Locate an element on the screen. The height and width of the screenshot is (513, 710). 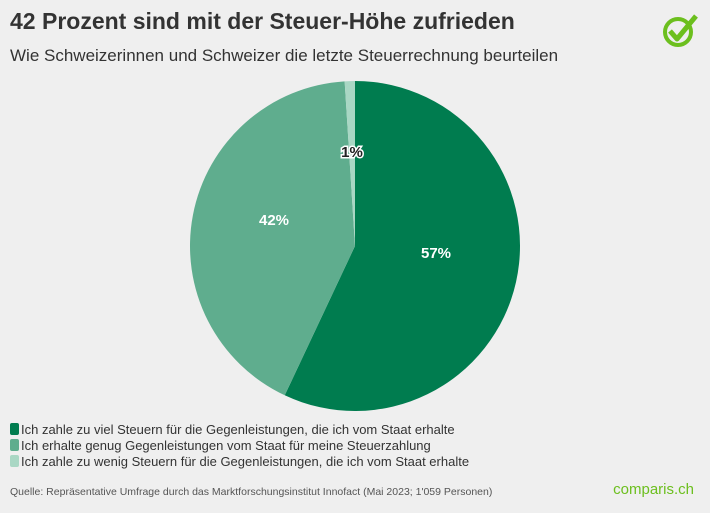
slice-data-label: 42% is located at coordinates (274, 220).